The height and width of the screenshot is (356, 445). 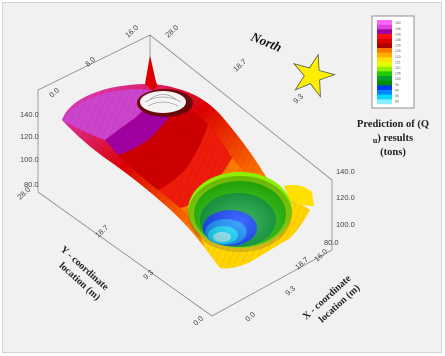 I want to click on legend-tick-label: 85, so click(x=397, y=96).